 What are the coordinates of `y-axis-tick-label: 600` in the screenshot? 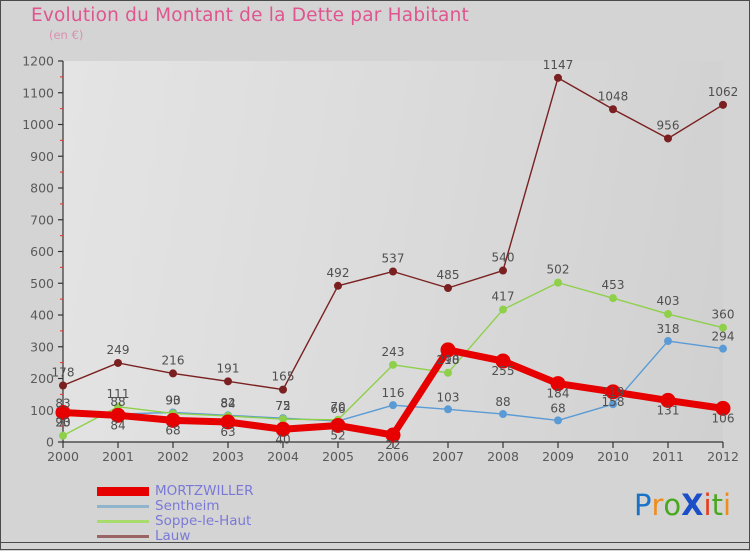 It's located at (42, 251).